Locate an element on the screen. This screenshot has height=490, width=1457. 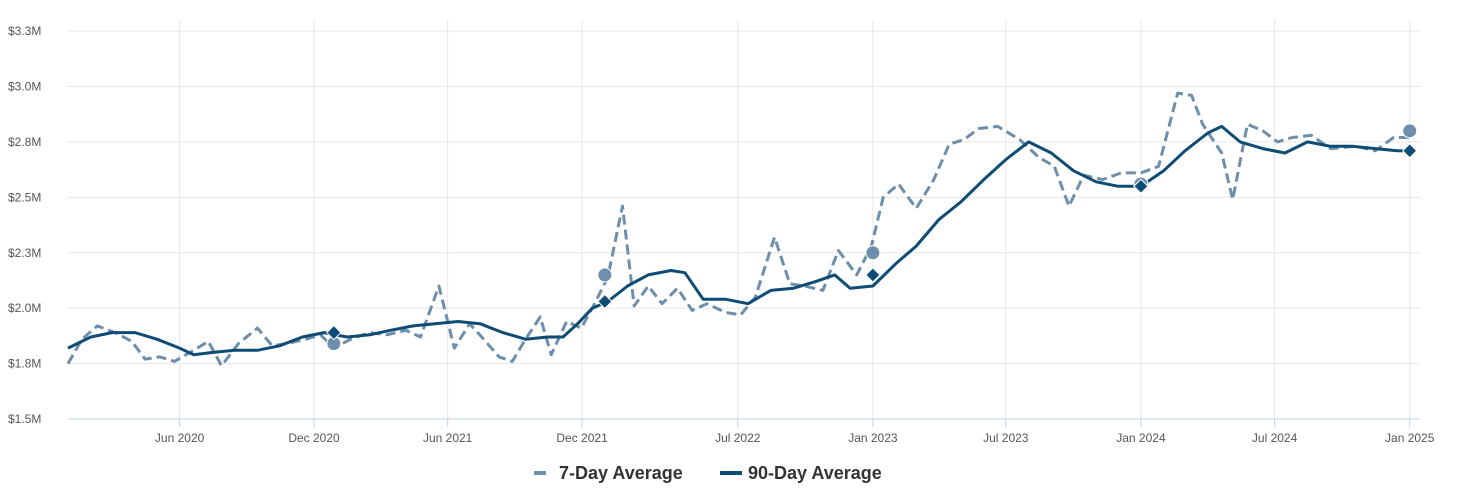
x-tick-label: Jun 2021 is located at coordinates (448, 438).